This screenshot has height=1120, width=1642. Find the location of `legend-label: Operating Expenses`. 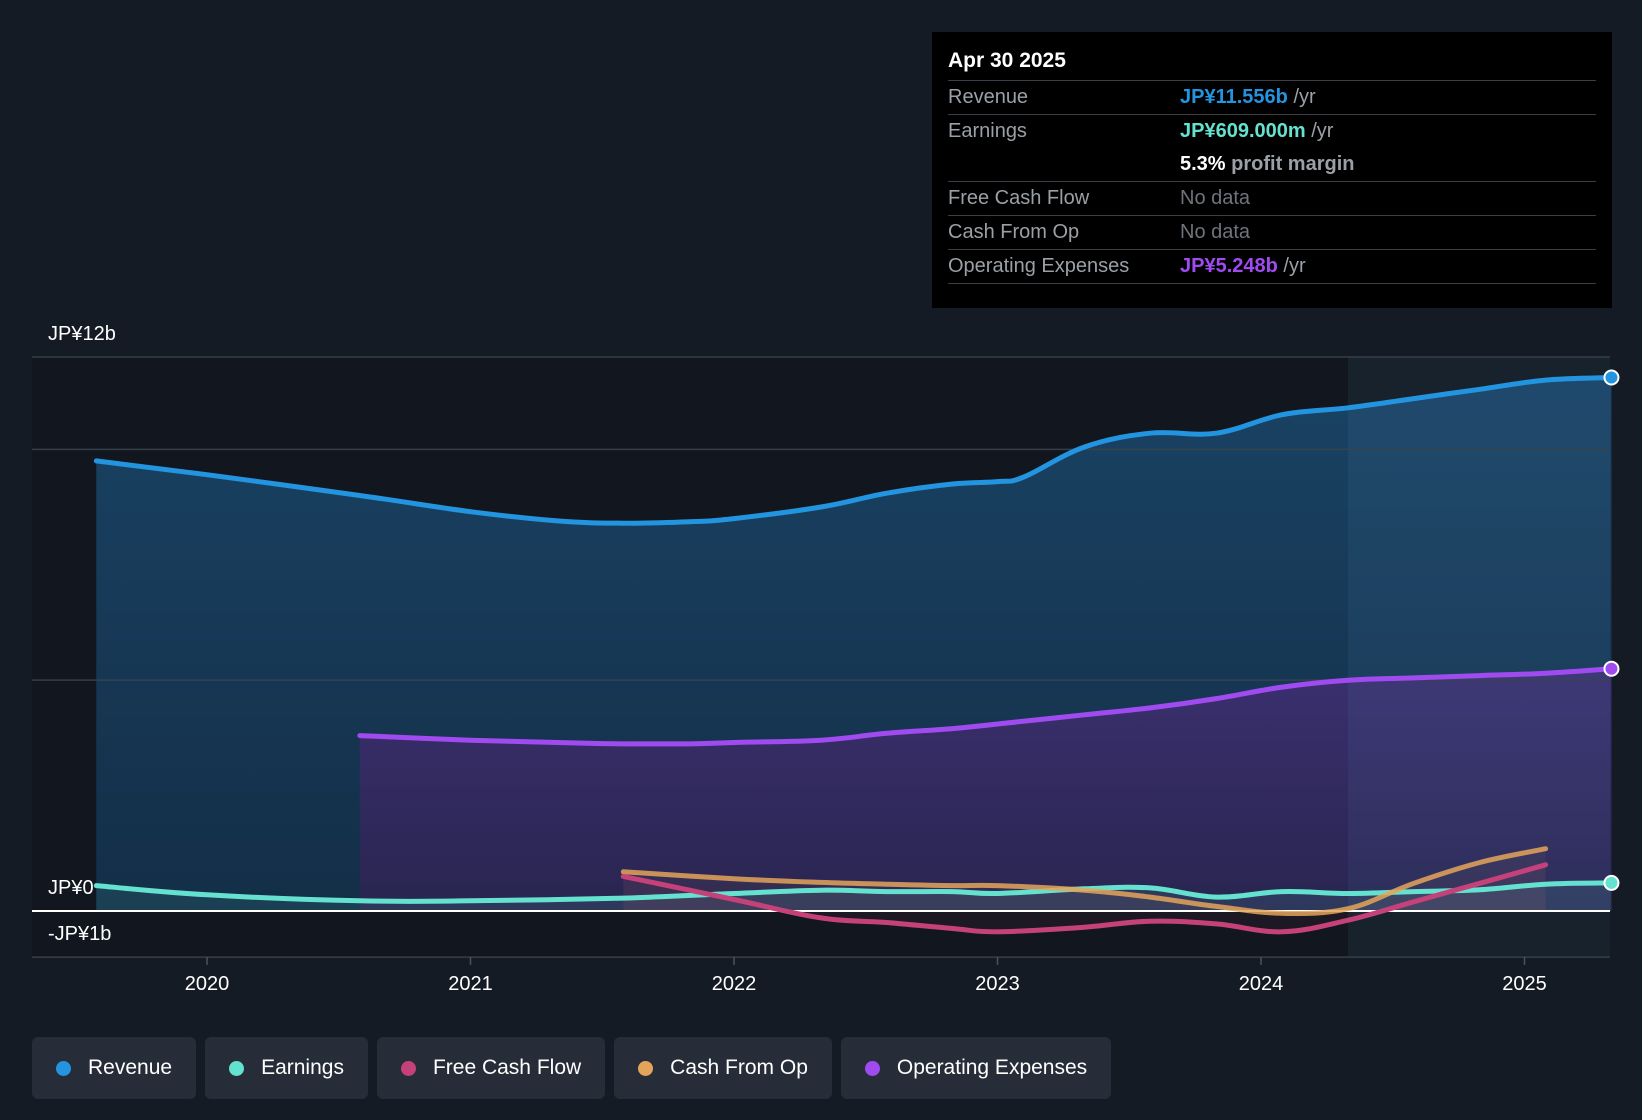

legend-label: Operating Expenses is located at coordinates (992, 1067).